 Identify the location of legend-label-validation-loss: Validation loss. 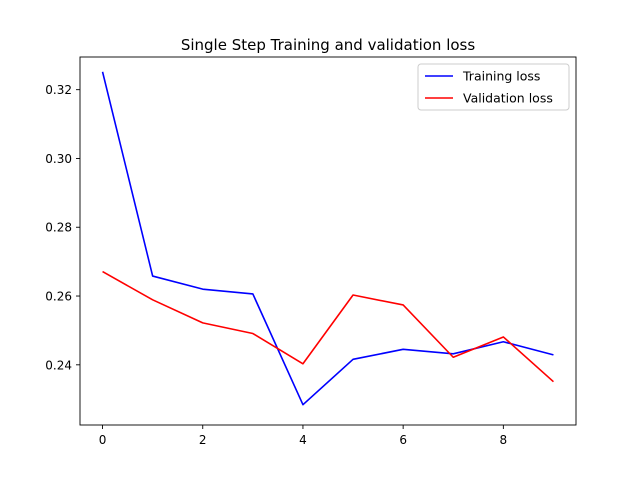
(508, 98).